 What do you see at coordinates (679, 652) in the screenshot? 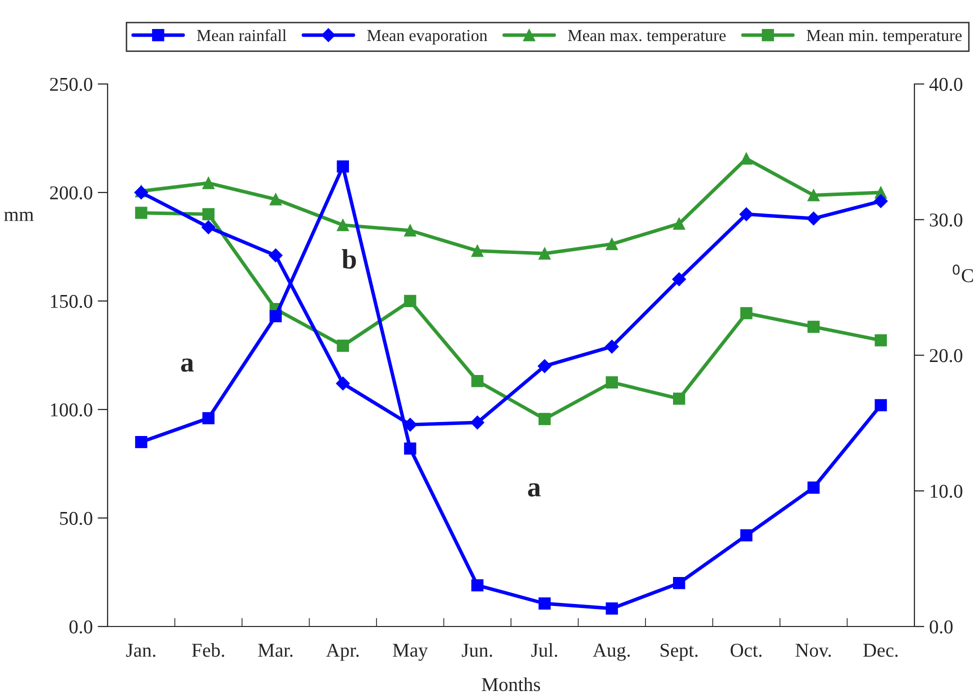
I see `x-tick-label: Sept.` at bounding box center [679, 652].